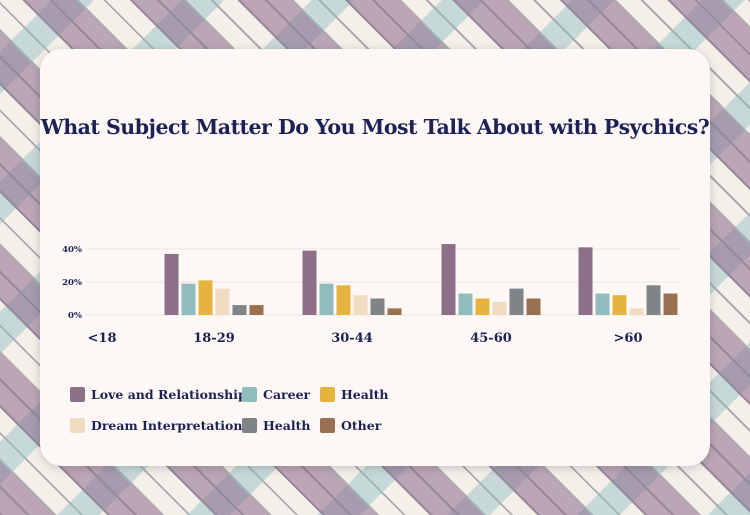 The image size is (750, 515). I want to click on legend-item: Career, so click(276, 394).